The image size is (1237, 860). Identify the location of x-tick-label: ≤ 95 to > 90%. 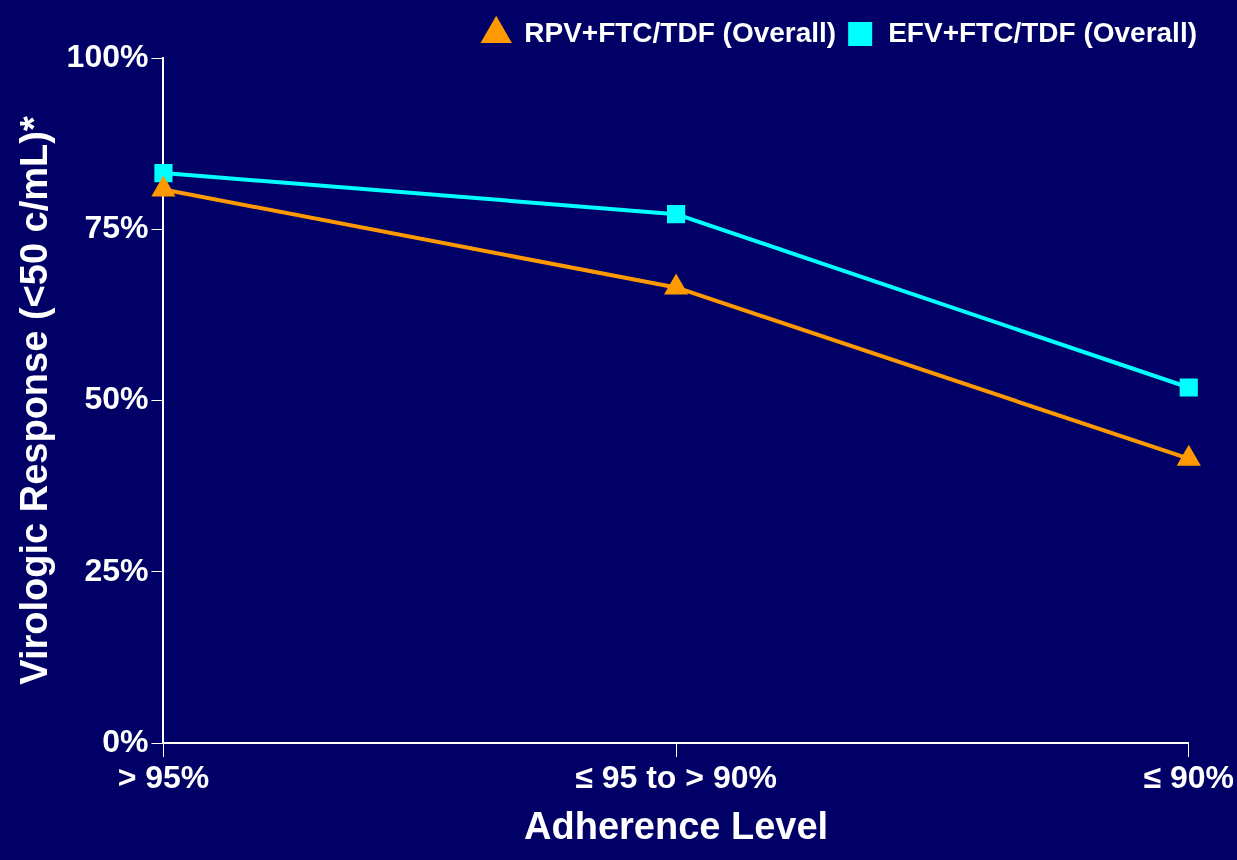
(676, 777).